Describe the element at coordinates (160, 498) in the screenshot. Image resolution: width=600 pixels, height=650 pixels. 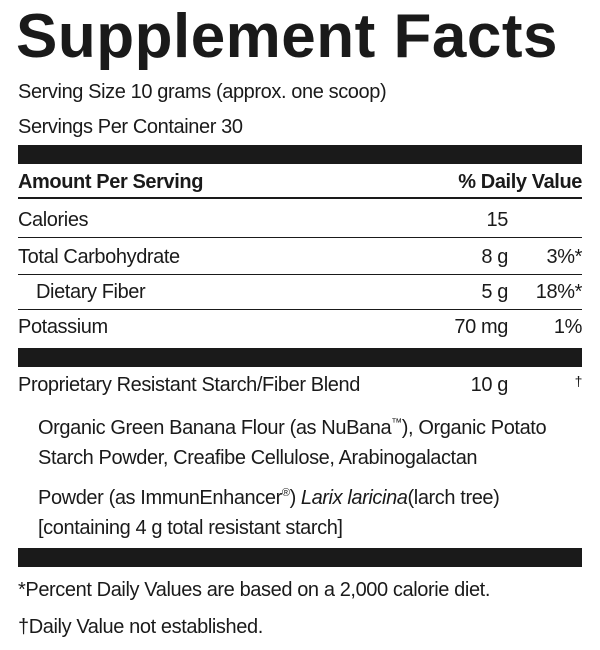
I see `text-segment: Powder (as ImmunEnhancer` at that location.